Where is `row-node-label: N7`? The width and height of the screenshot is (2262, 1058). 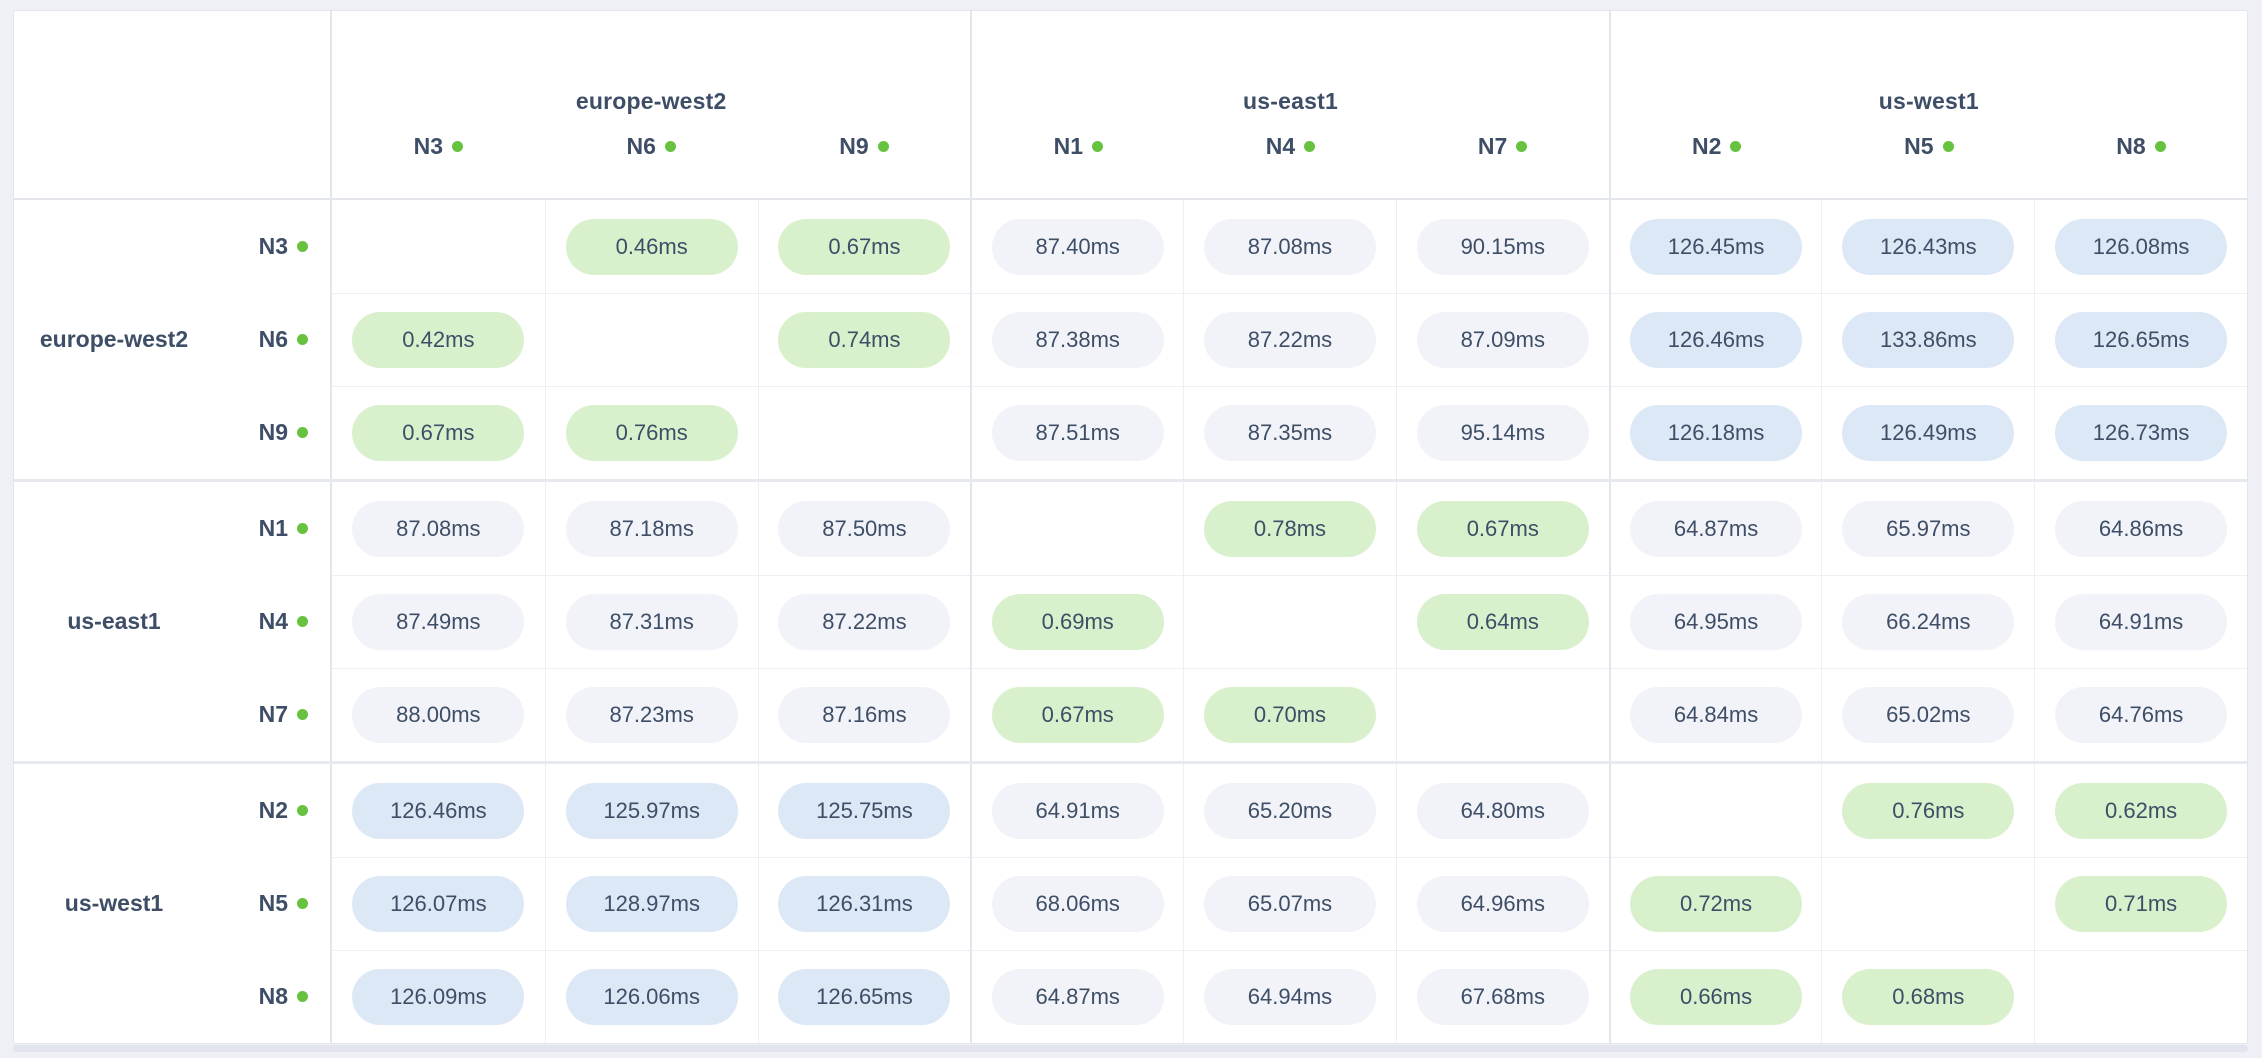
row-node-label: N7 is located at coordinates (273, 714).